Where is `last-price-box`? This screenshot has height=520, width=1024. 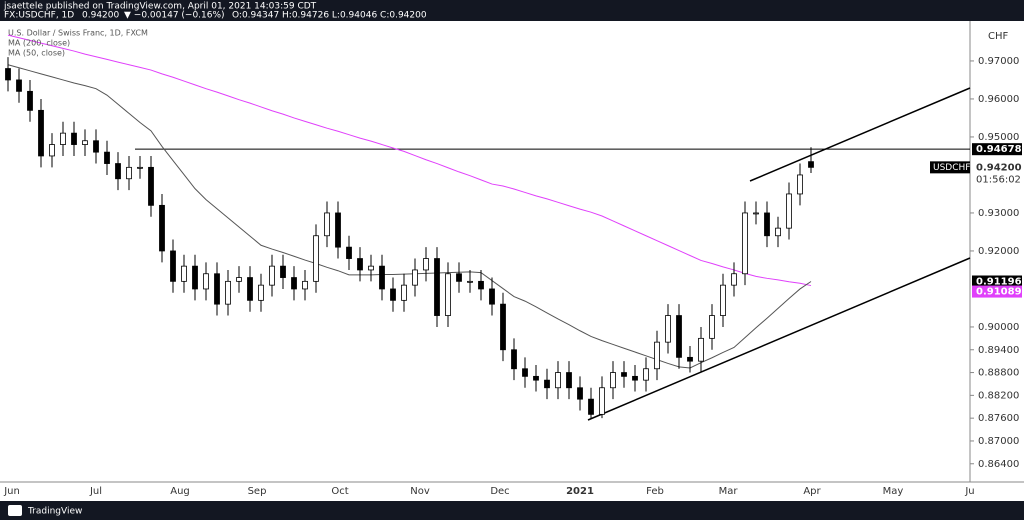 last-price-box is located at coordinates (997, 174).